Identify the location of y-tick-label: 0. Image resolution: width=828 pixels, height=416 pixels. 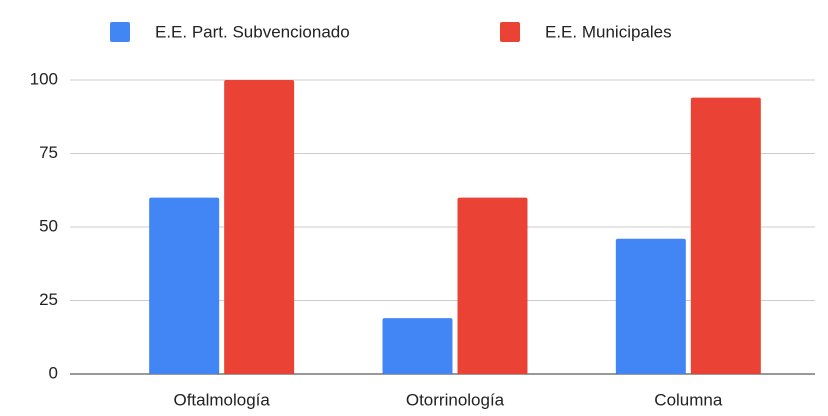
(53, 372).